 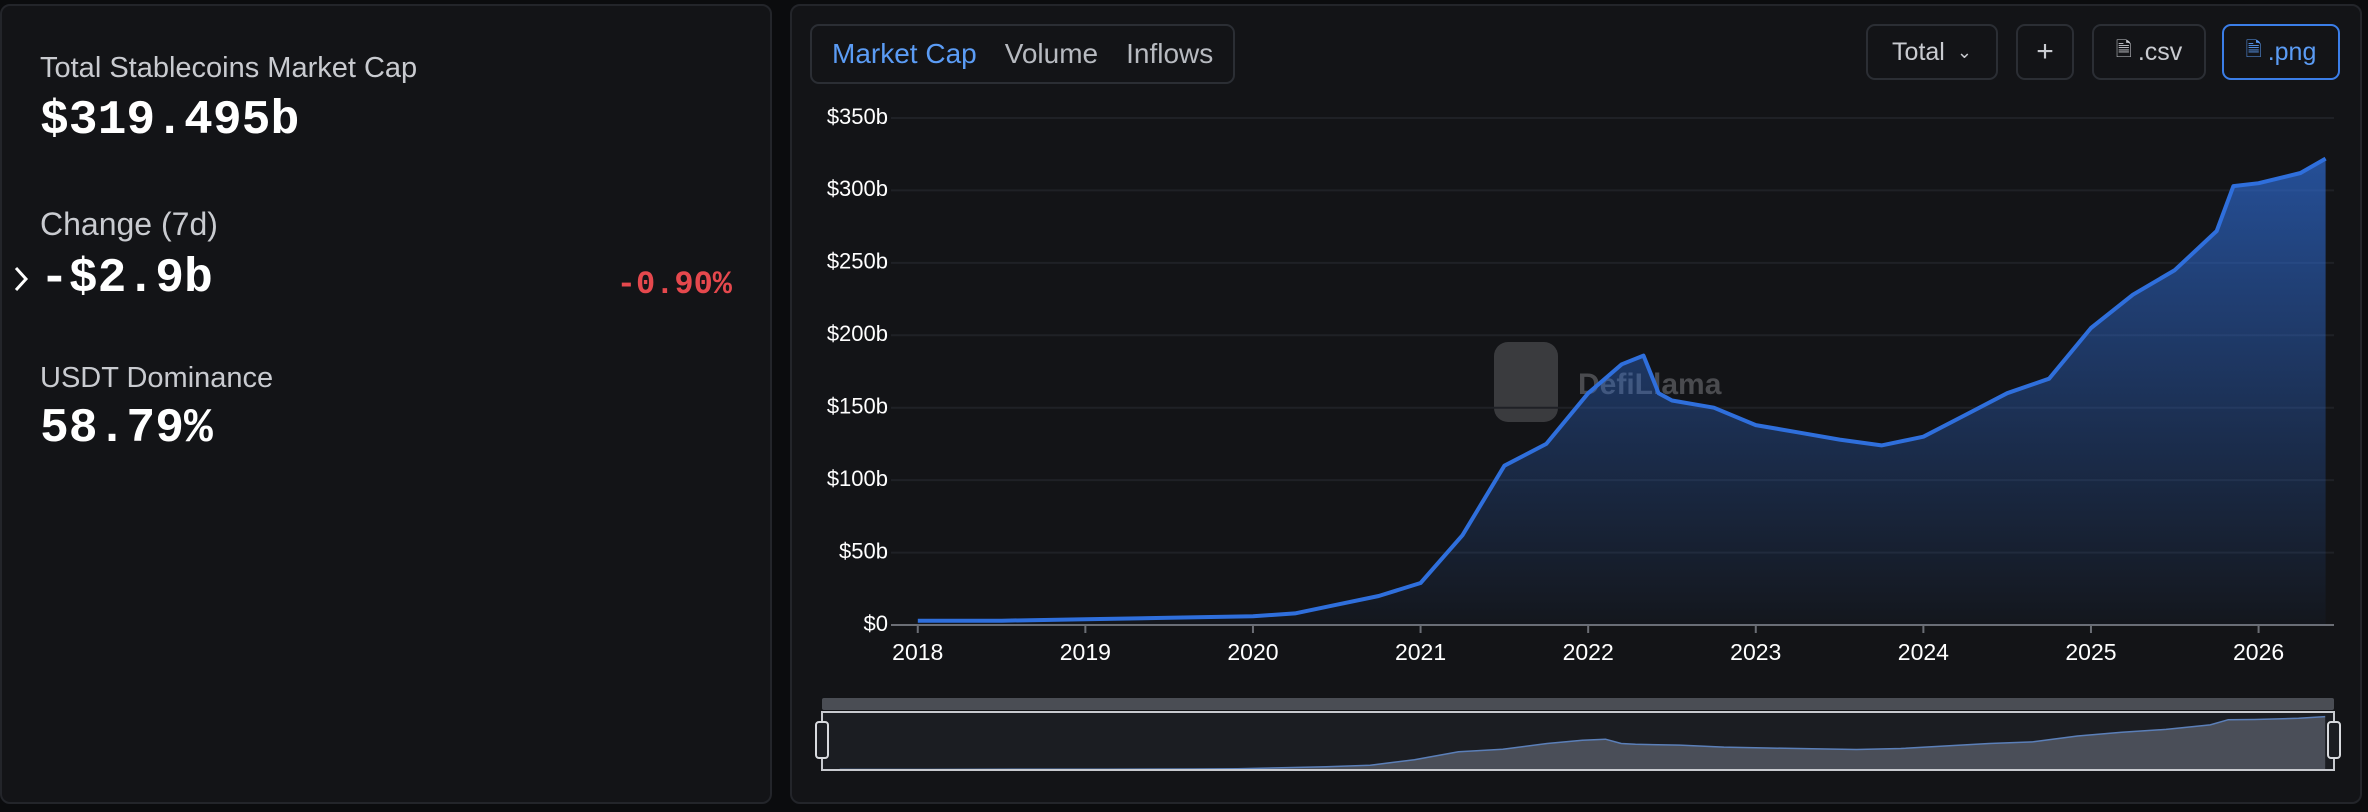 I want to click on add-button: +, so click(x=2045, y=52).